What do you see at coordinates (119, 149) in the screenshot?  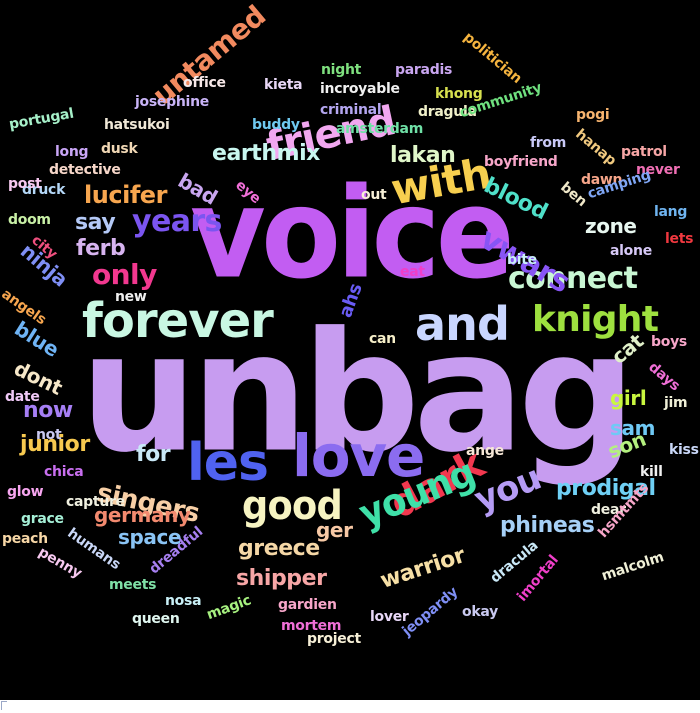 I see `cloud-word-dusk: dusk` at bounding box center [119, 149].